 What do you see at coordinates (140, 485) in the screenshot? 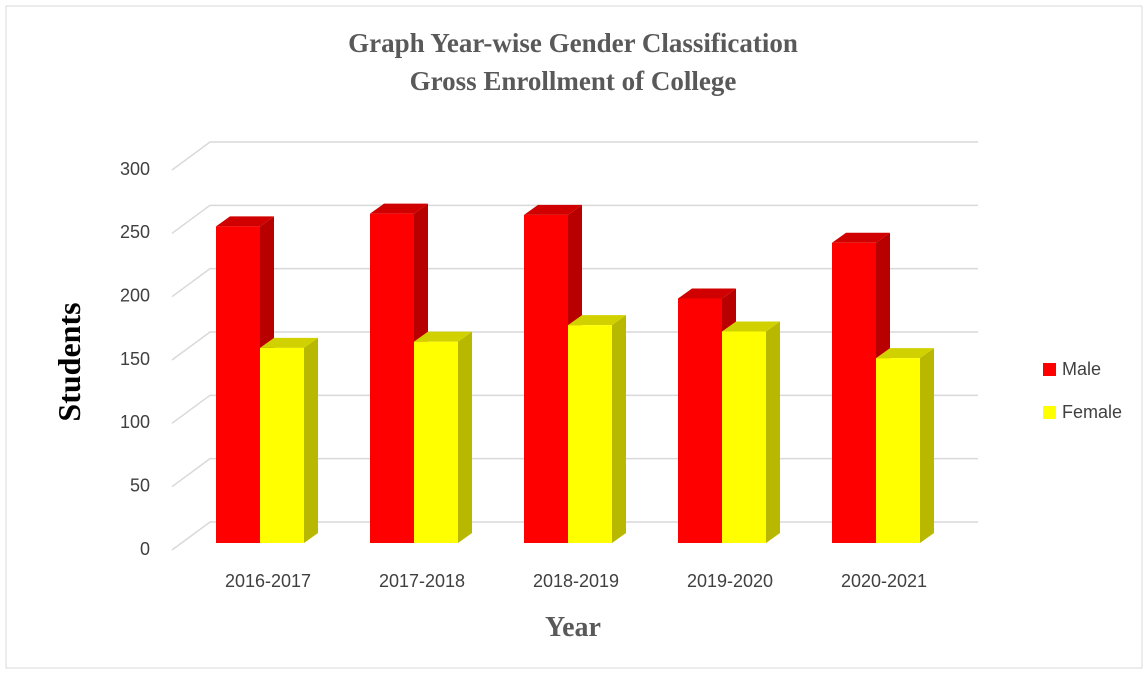
I see `y-tick-label: 50` at bounding box center [140, 485].